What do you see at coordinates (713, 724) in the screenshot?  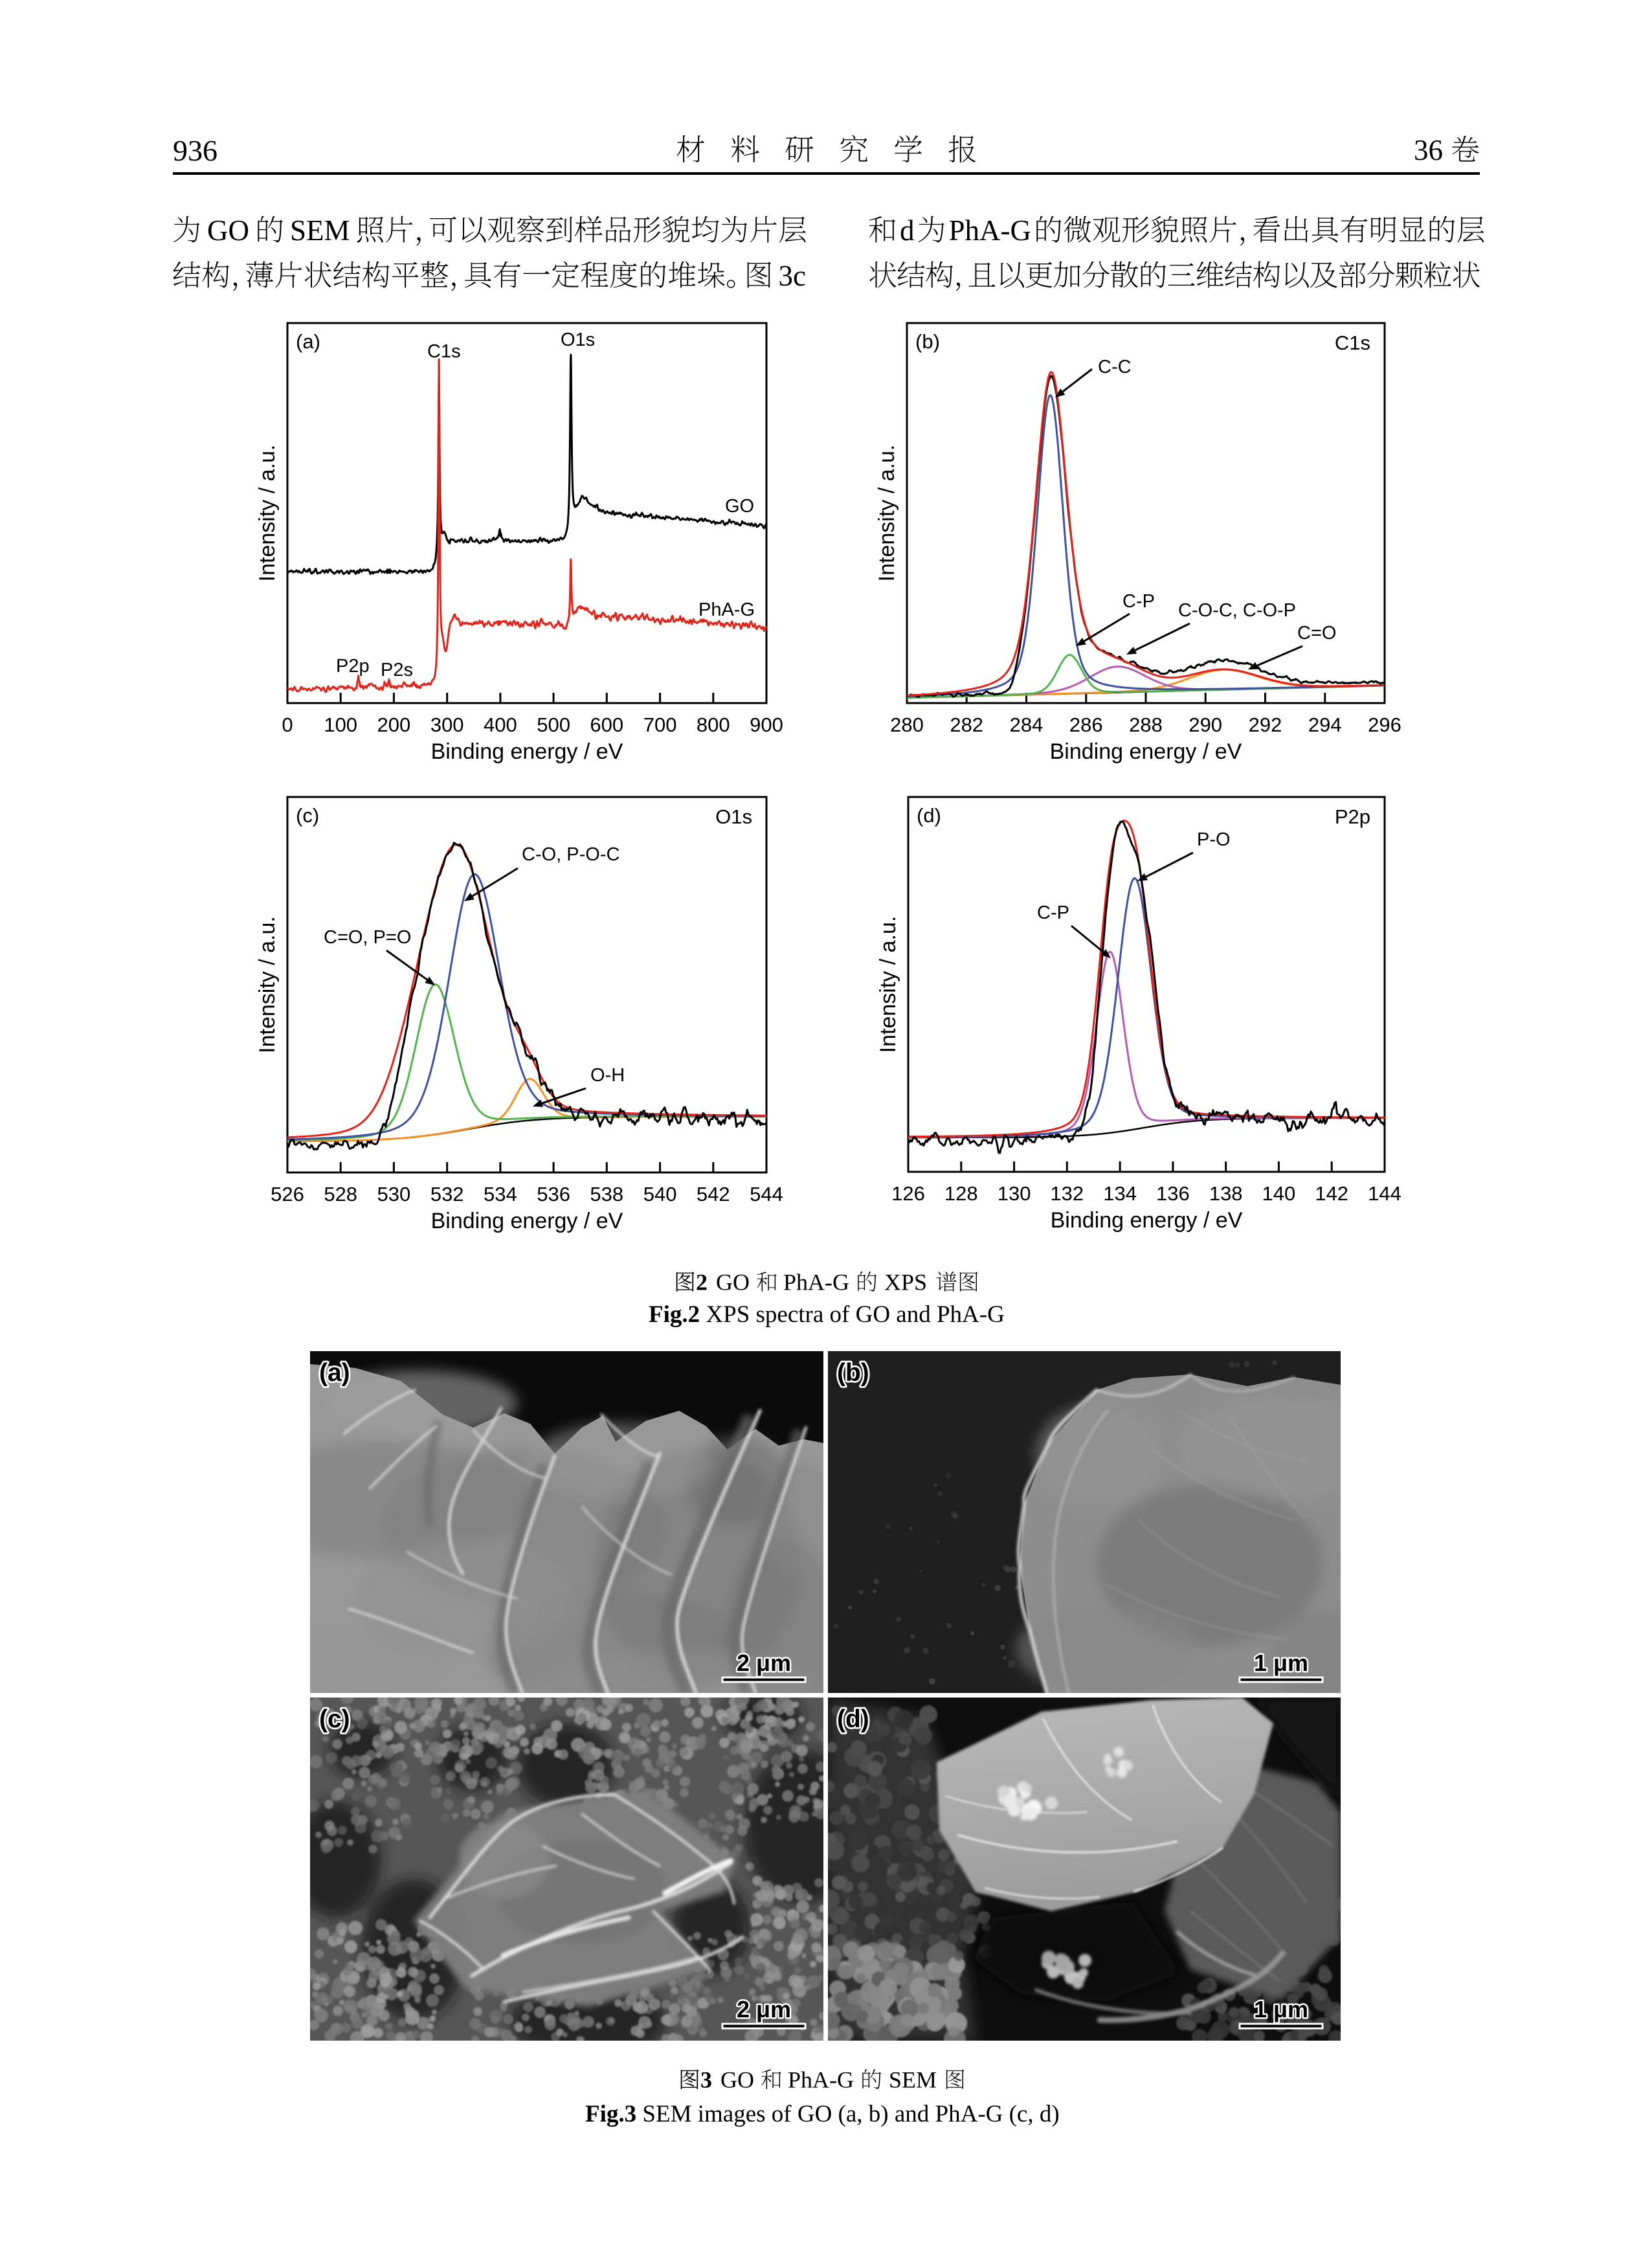 I see `svg-text: 800` at bounding box center [713, 724].